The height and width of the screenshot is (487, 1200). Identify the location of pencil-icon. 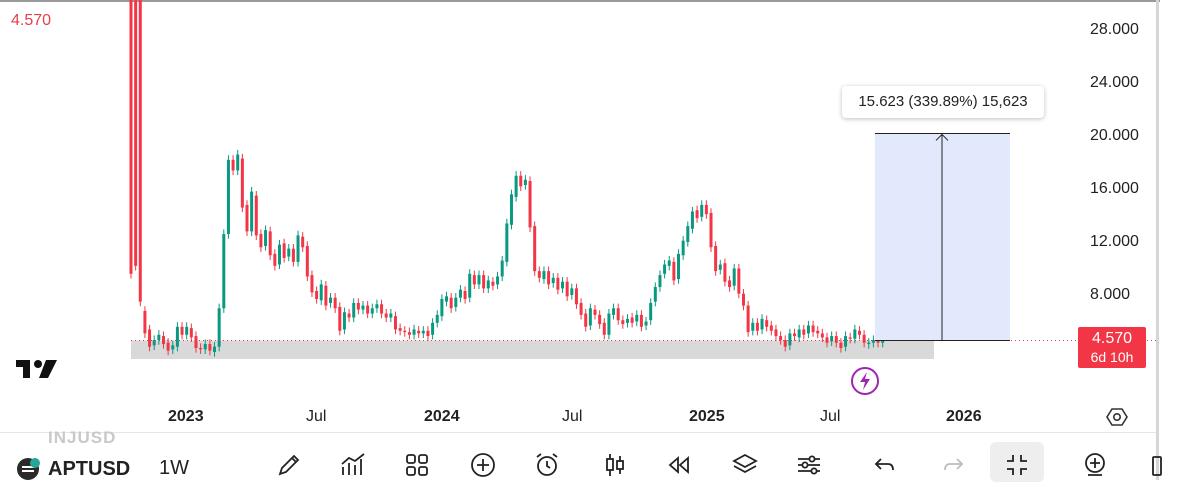
(289, 465).